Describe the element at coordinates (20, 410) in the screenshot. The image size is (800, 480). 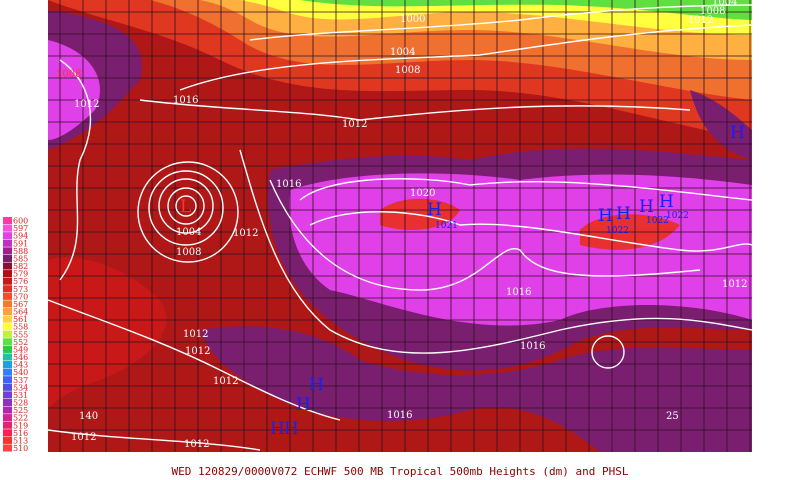
I see `legend-label: 525` at that location.